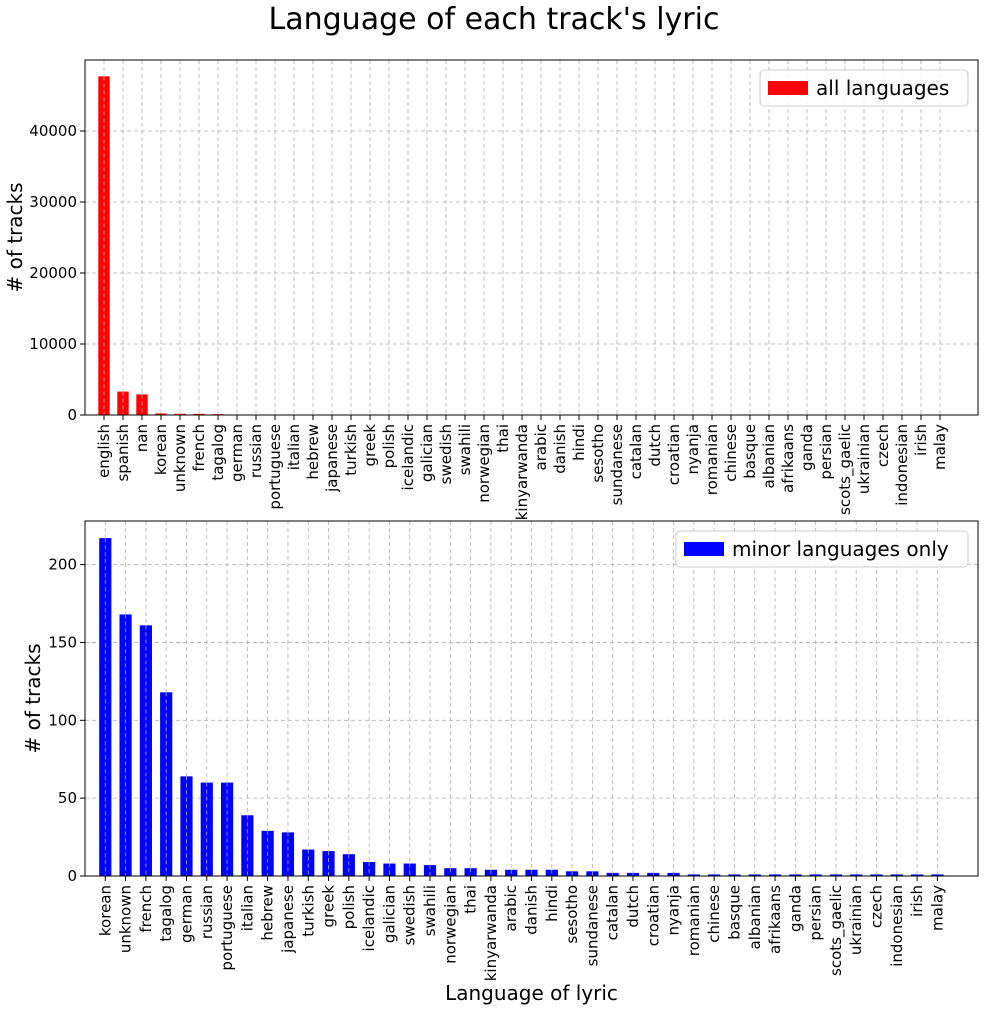  Describe the element at coordinates (836, 930) in the screenshot. I see `x-tick-label: scots_gaelic` at that location.